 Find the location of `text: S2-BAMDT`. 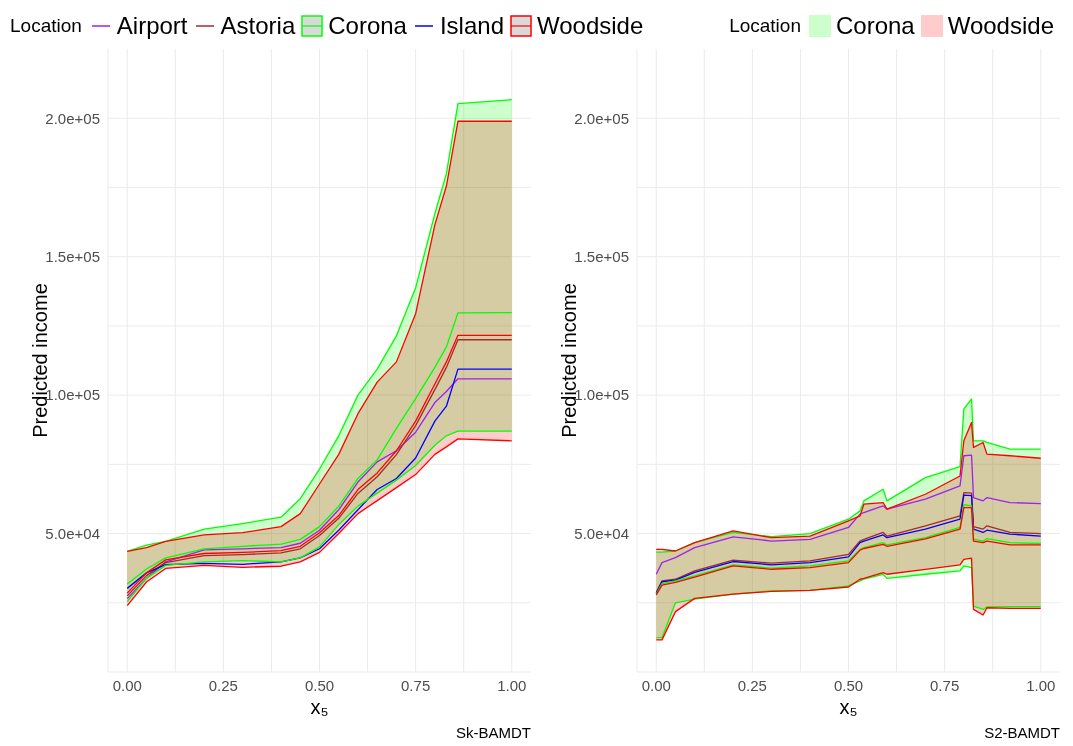

text: S2-BAMDT is located at coordinates (1022, 732).